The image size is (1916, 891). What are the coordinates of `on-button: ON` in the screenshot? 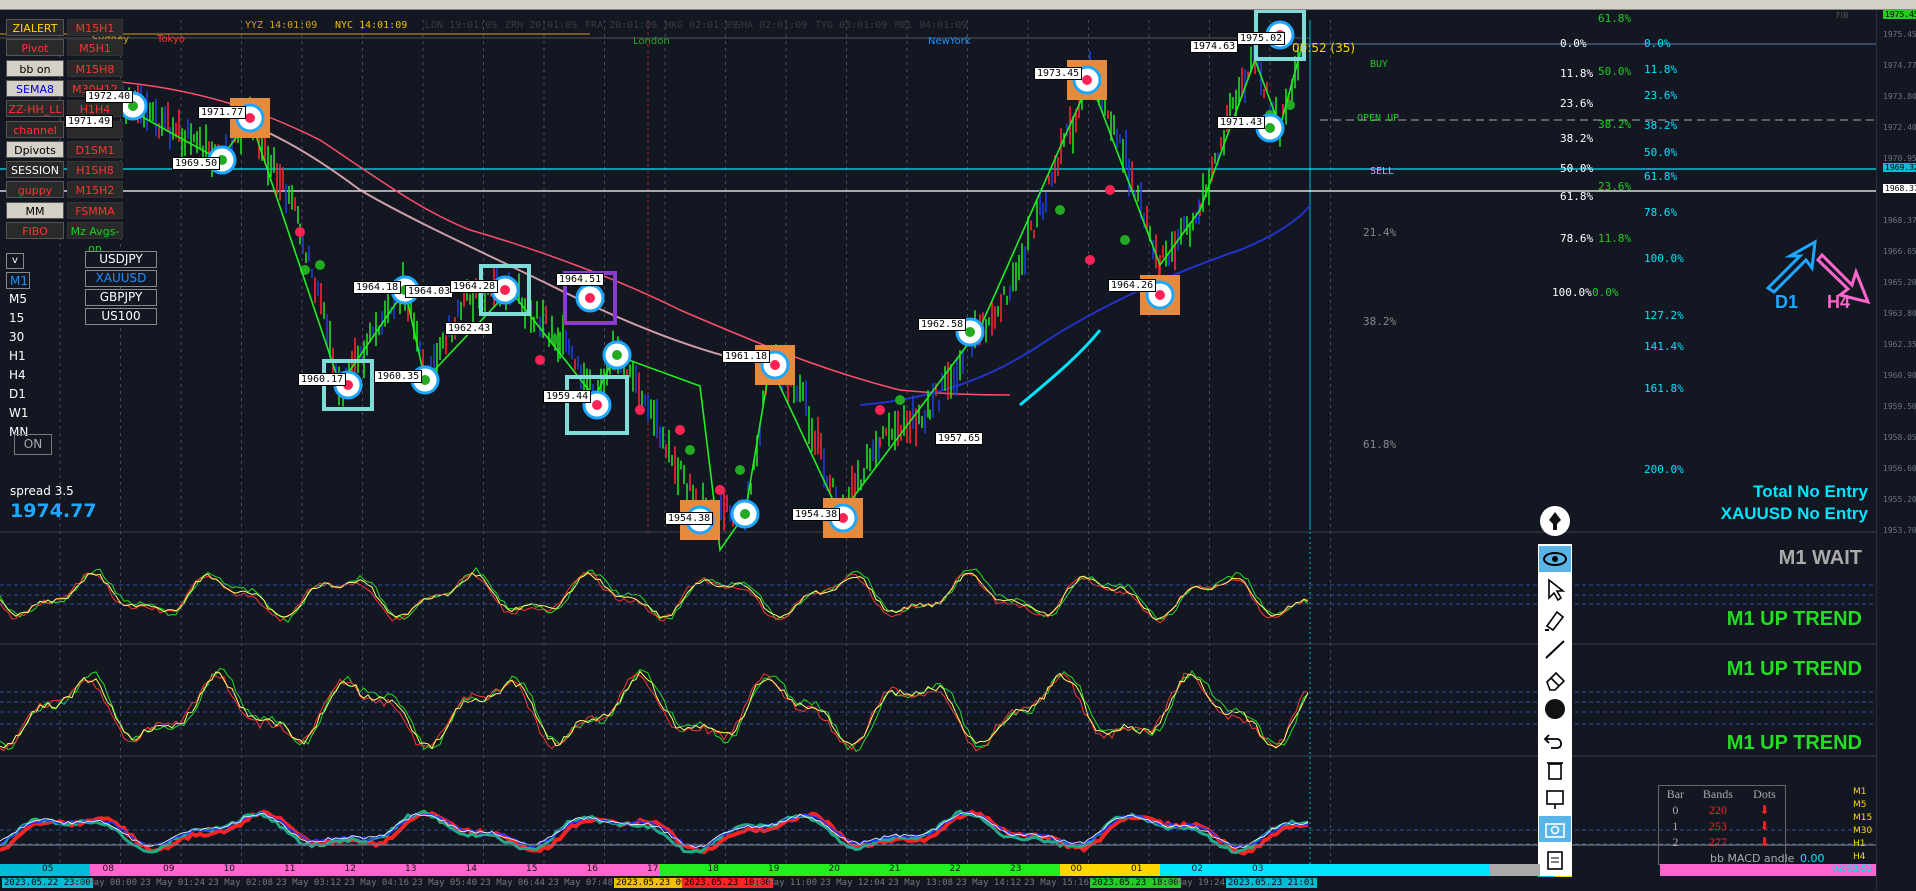 It's located at (33, 444).